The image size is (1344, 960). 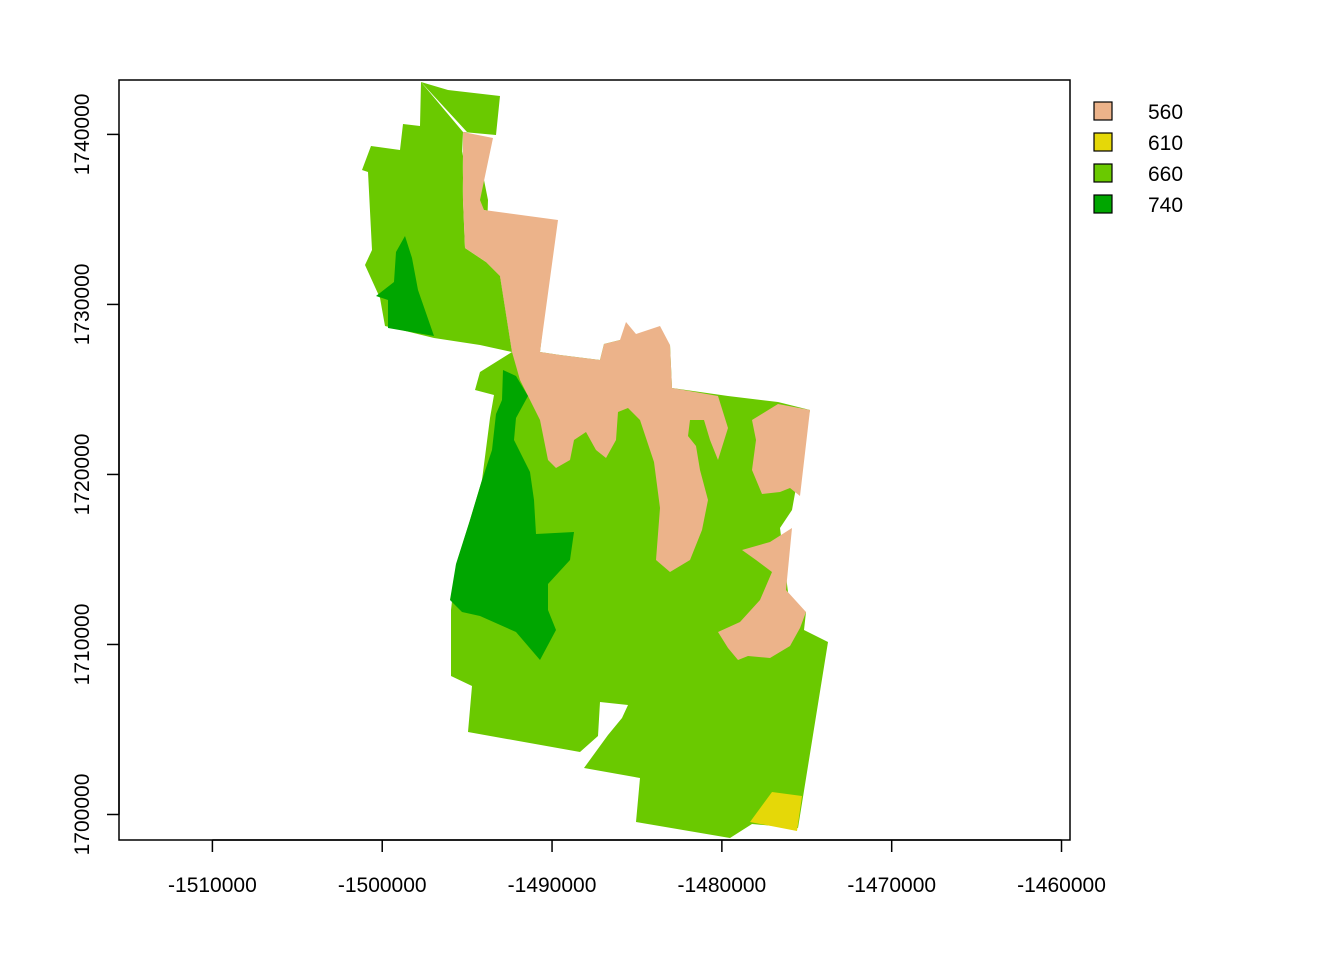 I want to click on x-tick-label: -1490000, so click(x=552, y=885).